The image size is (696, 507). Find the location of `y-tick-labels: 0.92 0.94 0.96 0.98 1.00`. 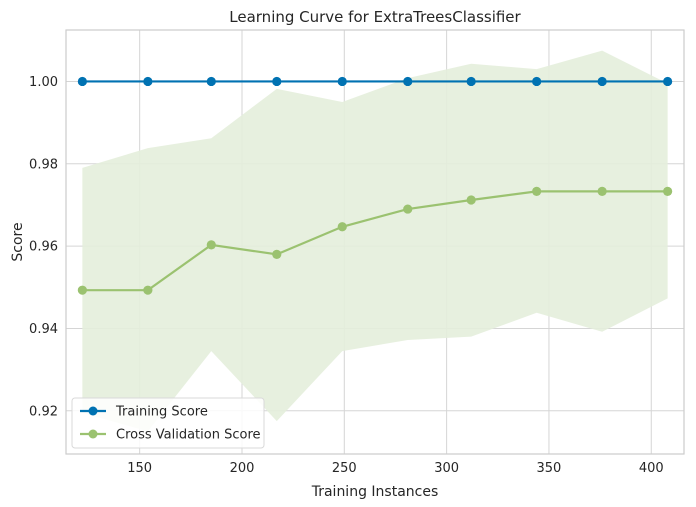

y-tick-labels: 0.92 0.94 0.96 0.98 1.00 is located at coordinates (43, 247).